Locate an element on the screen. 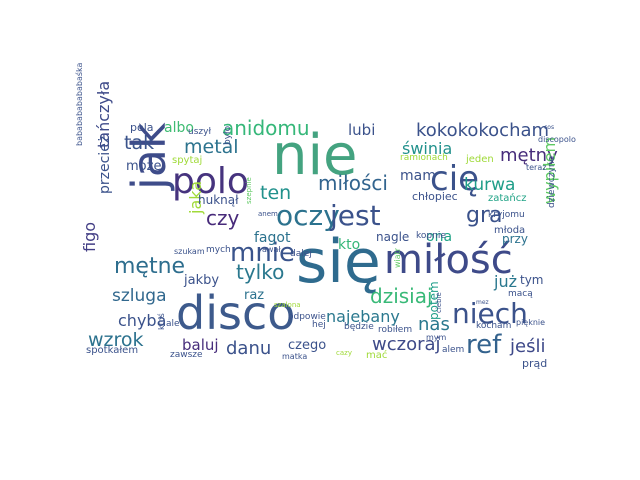 The image size is (640, 480). word-66: teraz is located at coordinates (536, 167).